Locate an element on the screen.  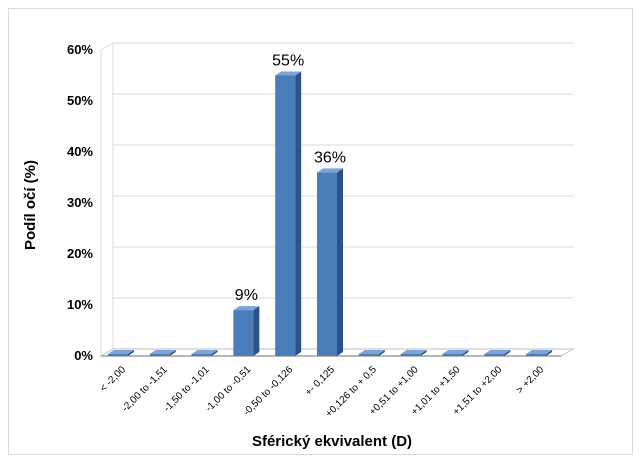
y-tick-label: 30% is located at coordinates (80, 202).